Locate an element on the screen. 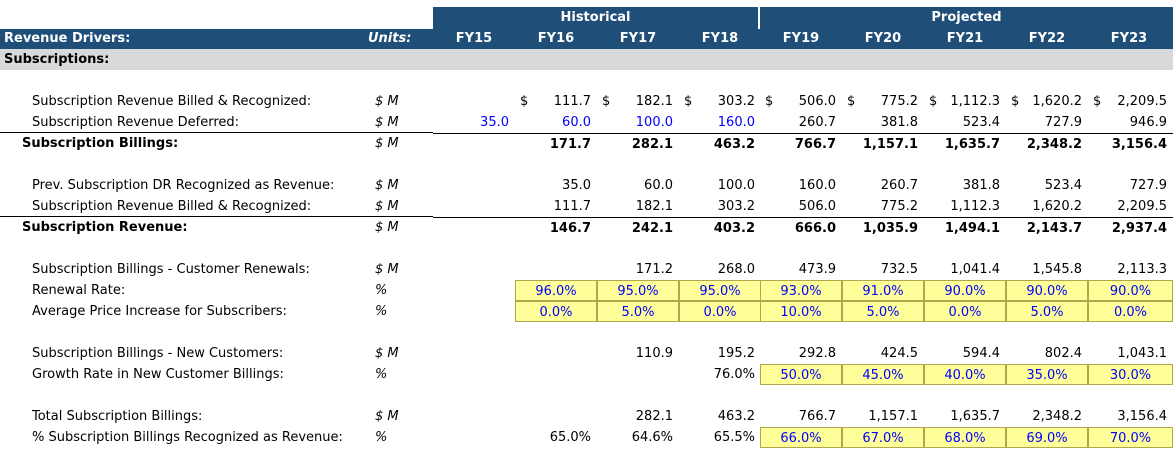  row-label: Subscription Revenue Deferred: is located at coordinates (216, 122).